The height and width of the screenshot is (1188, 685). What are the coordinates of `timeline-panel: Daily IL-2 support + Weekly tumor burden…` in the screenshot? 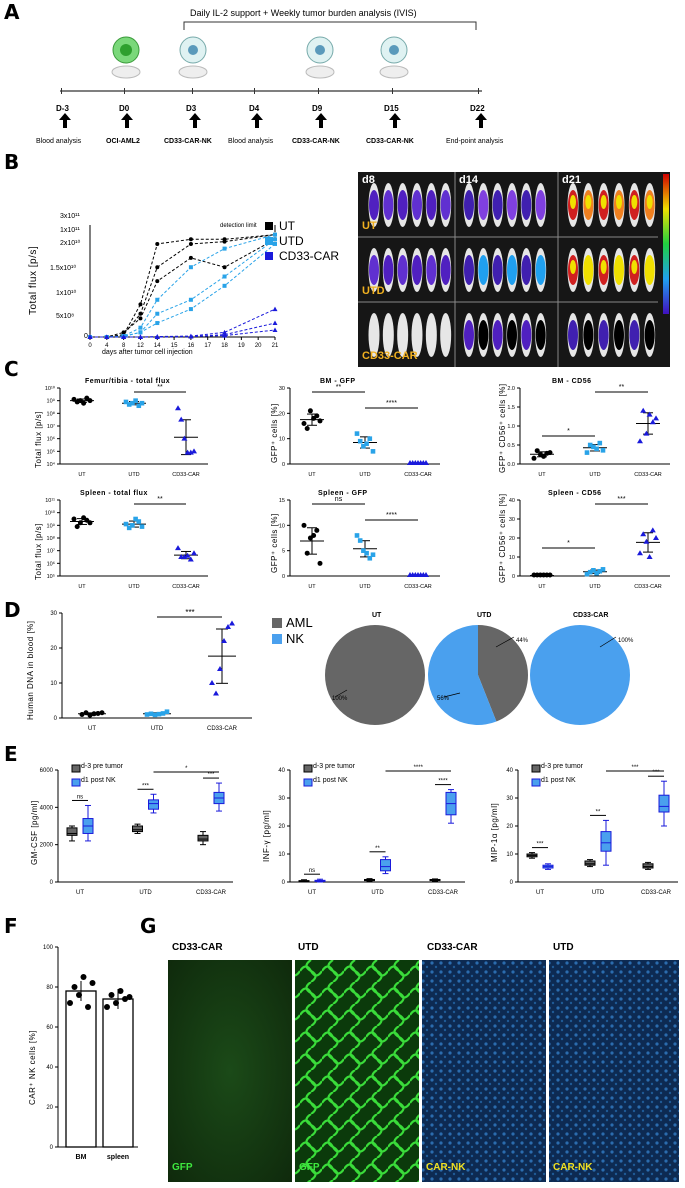 It's located at (342, 75).